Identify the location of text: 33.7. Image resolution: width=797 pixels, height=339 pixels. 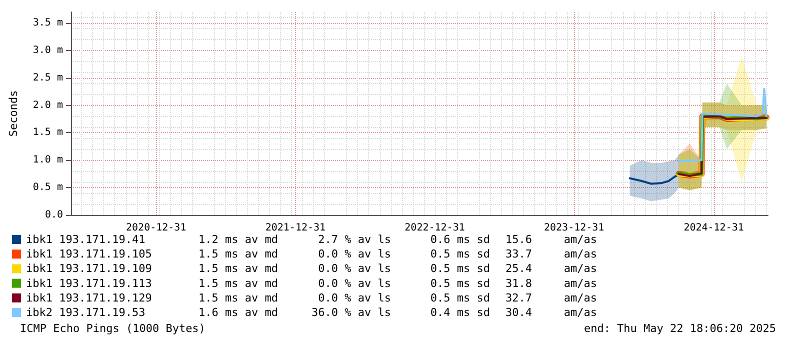
(519, 254).